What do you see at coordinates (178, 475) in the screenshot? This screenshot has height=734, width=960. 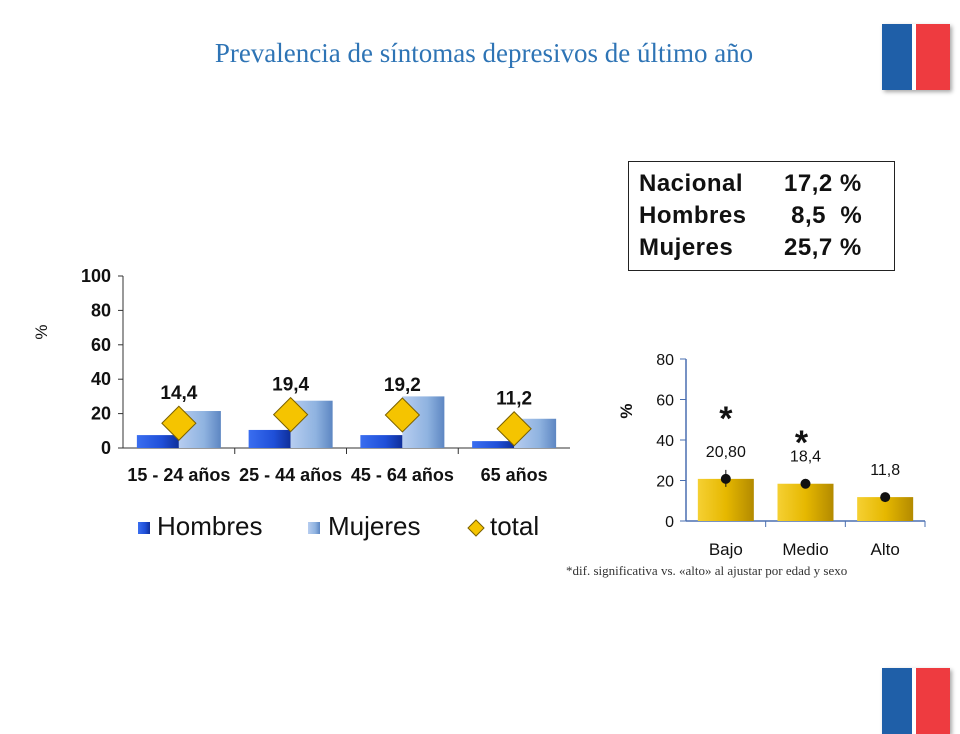 I see `x-tick-label: 15 - 24 años` at bounding box center [178, 475].